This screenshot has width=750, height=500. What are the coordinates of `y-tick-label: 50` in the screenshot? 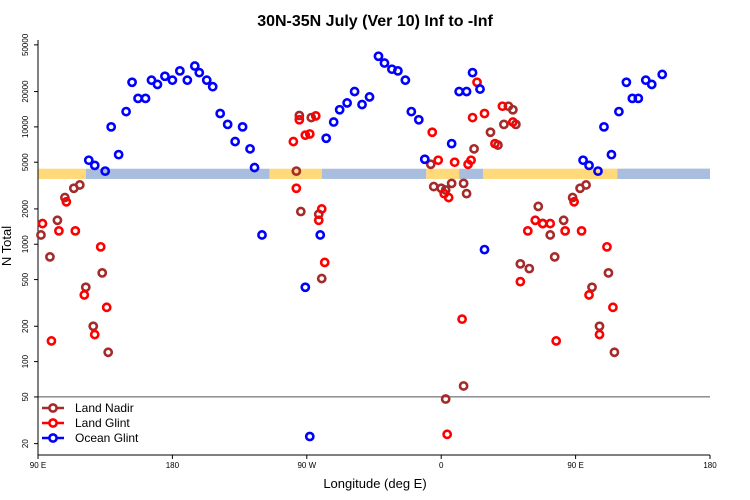 It's located at (25, 396).